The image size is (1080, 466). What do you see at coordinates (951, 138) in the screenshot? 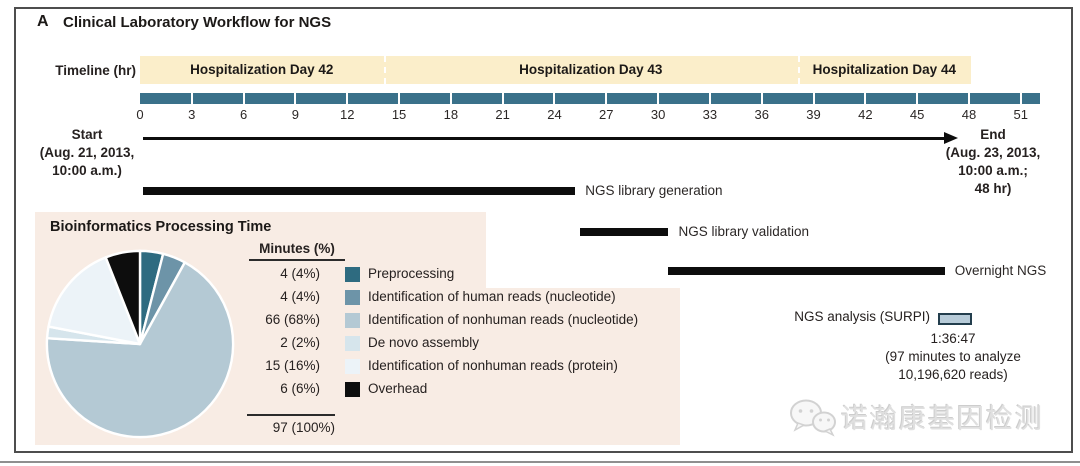
I see `duration-arrow-head-icon` at bounding box center [951, 138].